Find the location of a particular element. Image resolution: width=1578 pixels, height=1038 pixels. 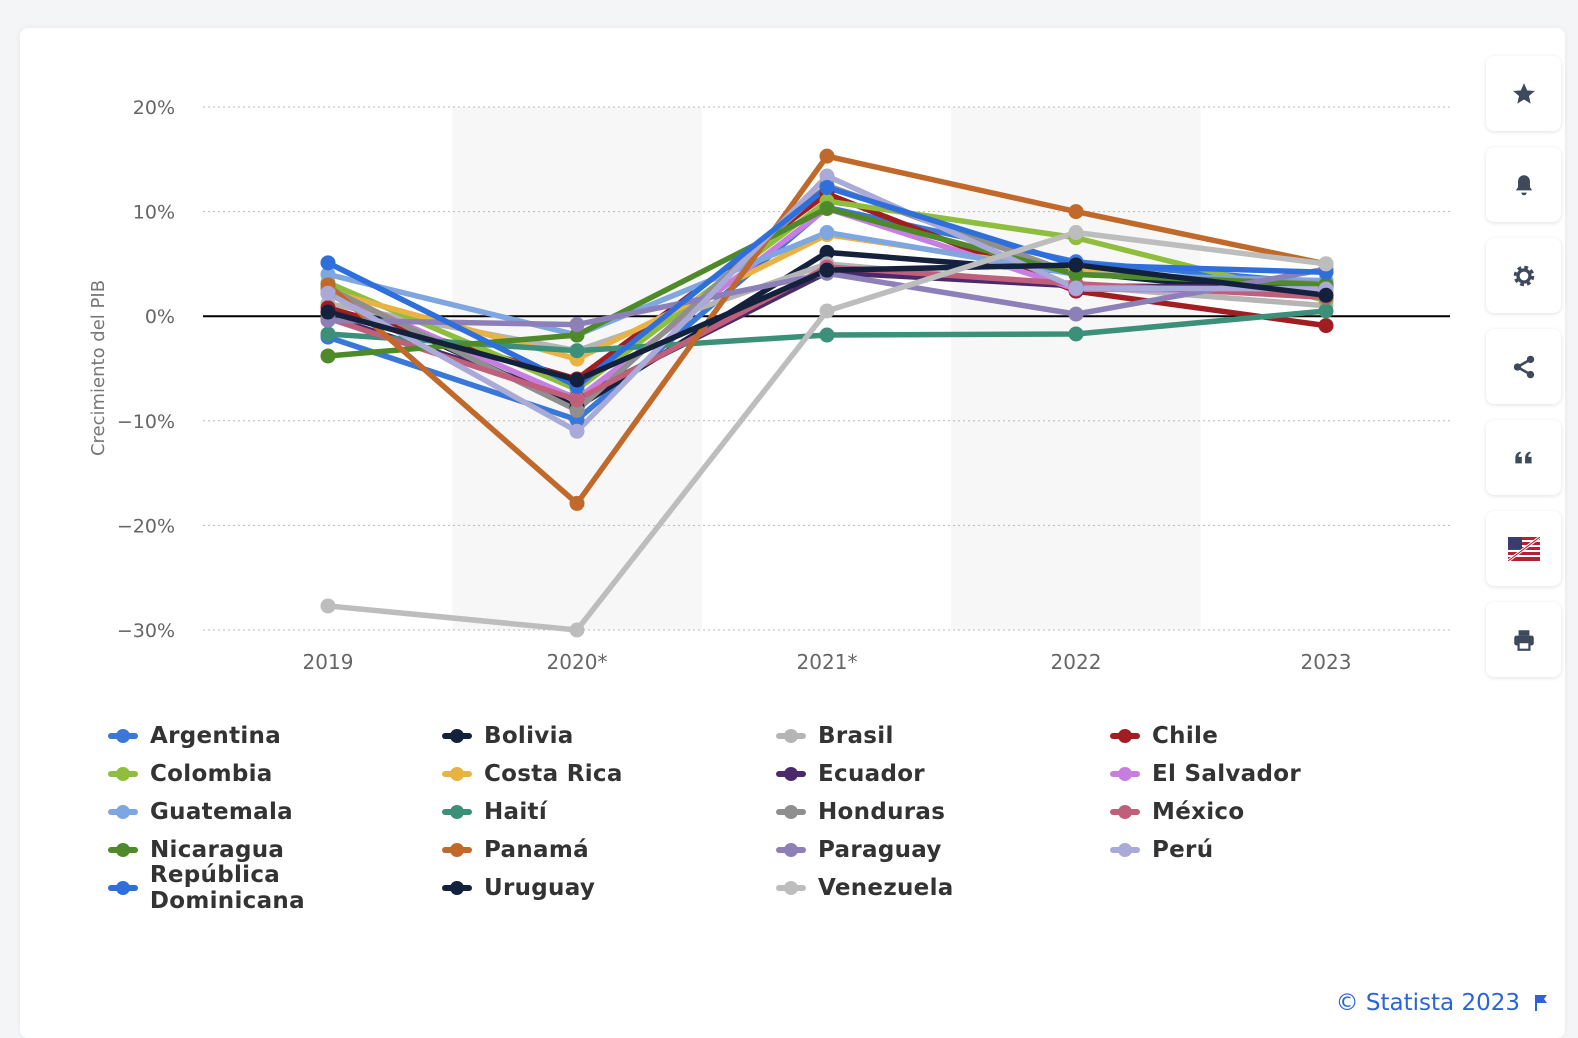

legend-item: Brasil is located at coordinates (943, 736).